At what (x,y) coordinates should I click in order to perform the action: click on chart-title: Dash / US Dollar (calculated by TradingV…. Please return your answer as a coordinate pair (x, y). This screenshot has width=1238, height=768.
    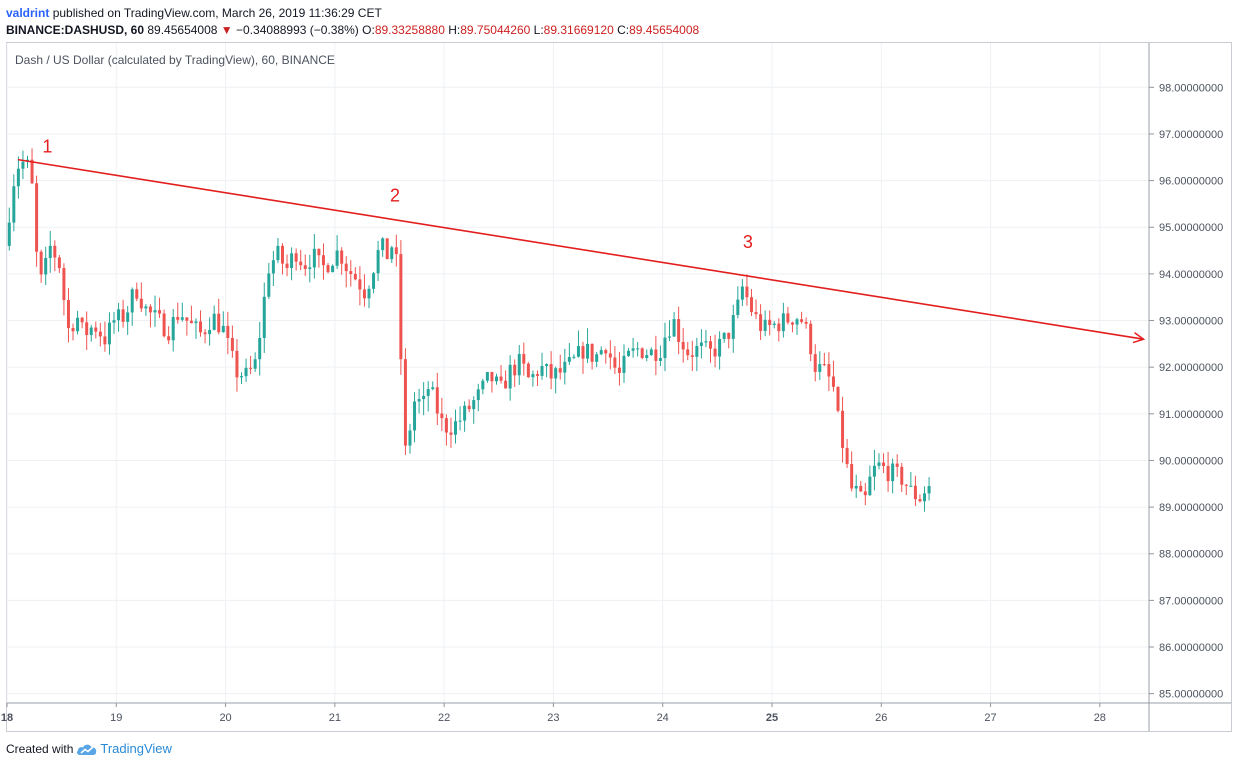
    Looking at the image, I should click on (175, 60).